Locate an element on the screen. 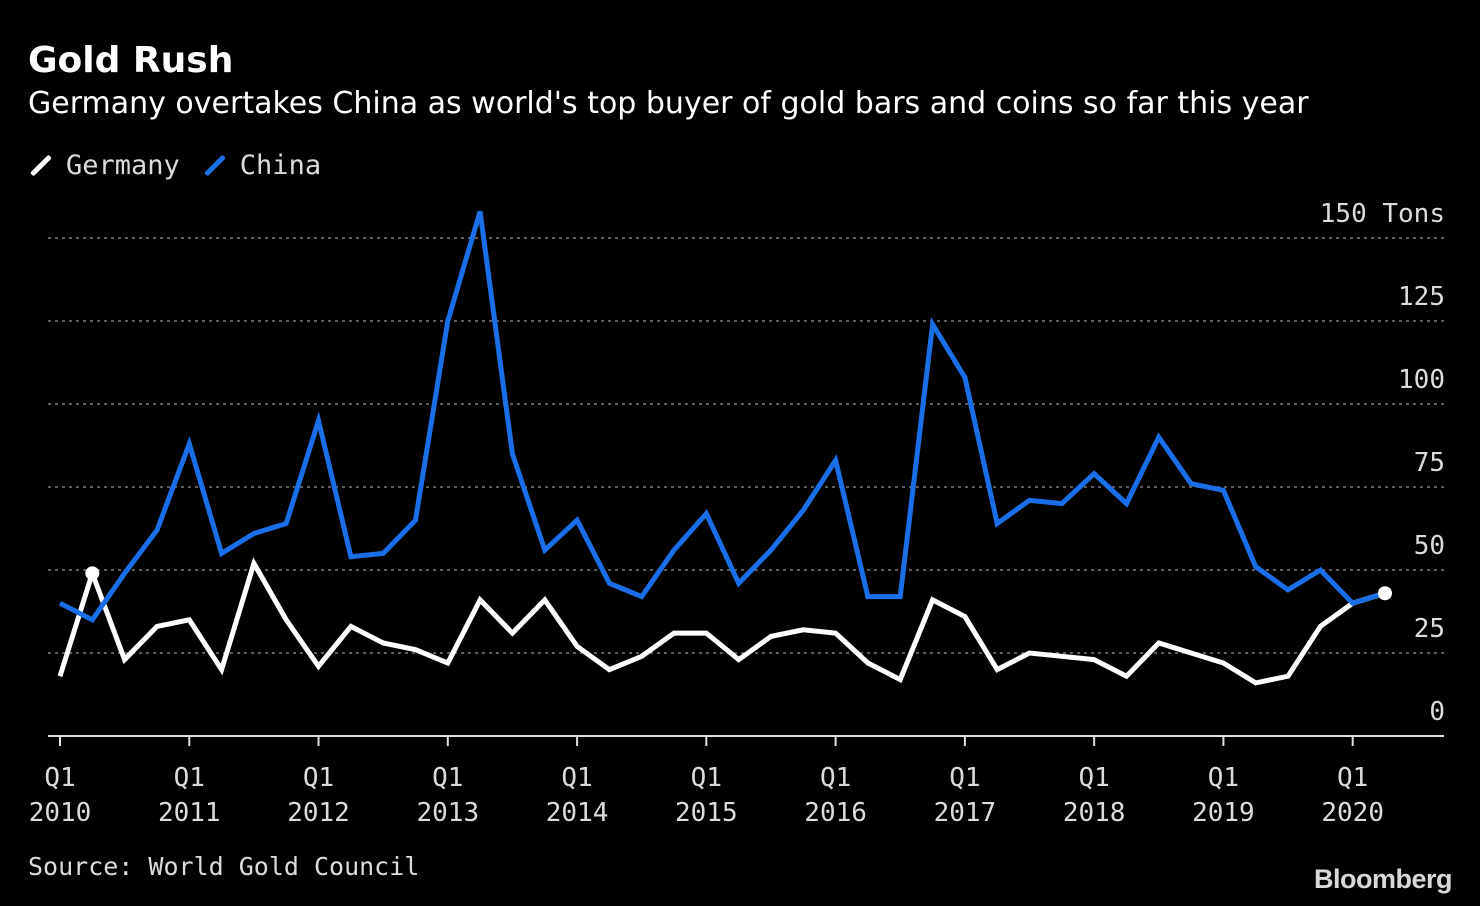 This screenshot has height=906, width=1480. legend-item-germany: Germany is located at coordinates (104, 165).